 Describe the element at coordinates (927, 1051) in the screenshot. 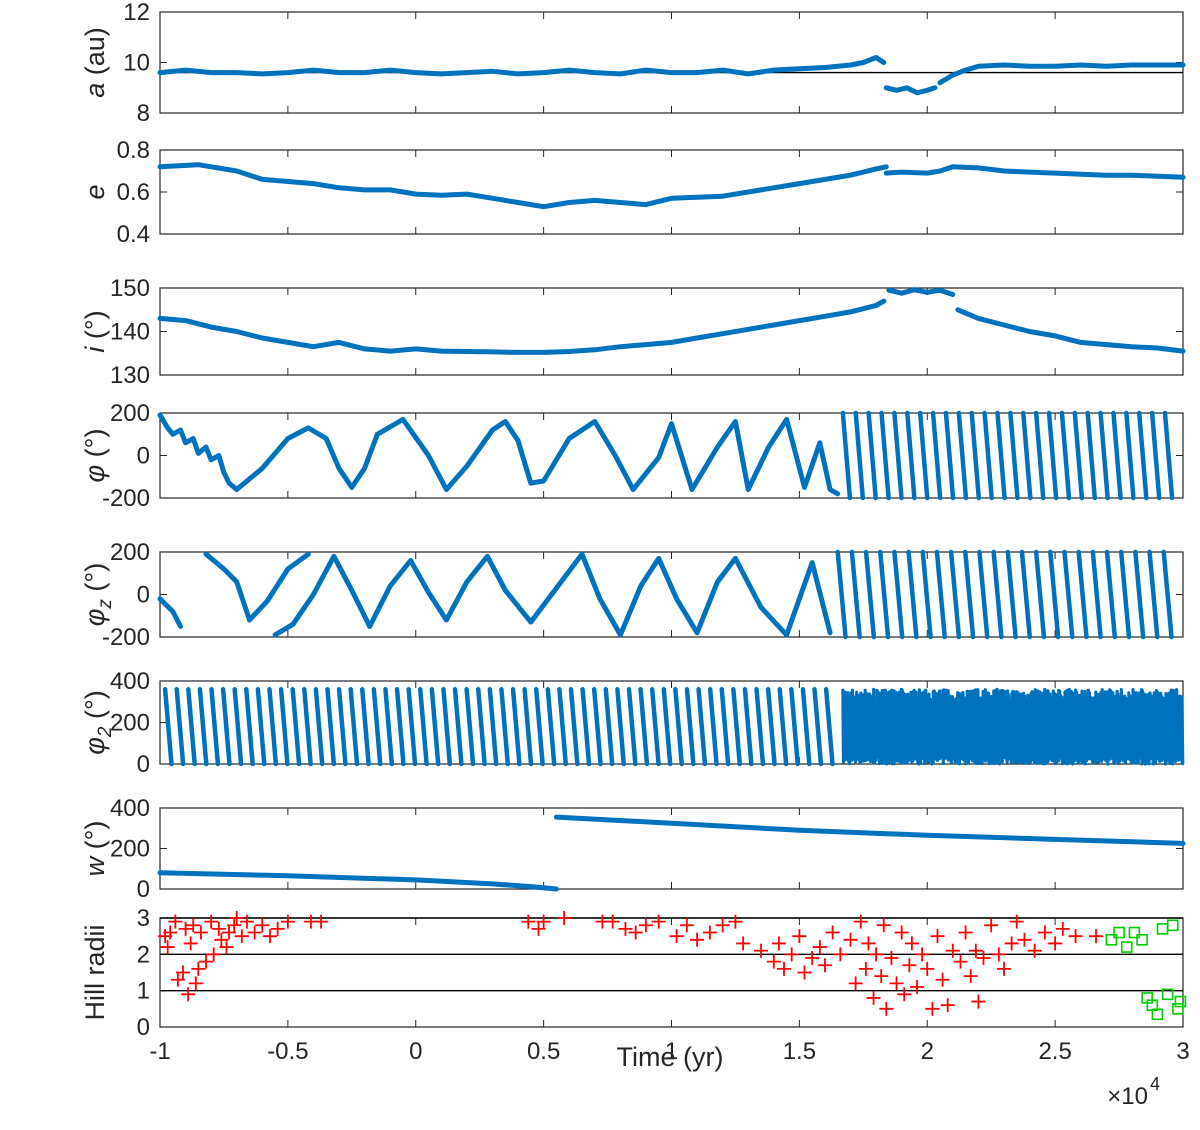

I see `x-tick-label: 2` at that location.